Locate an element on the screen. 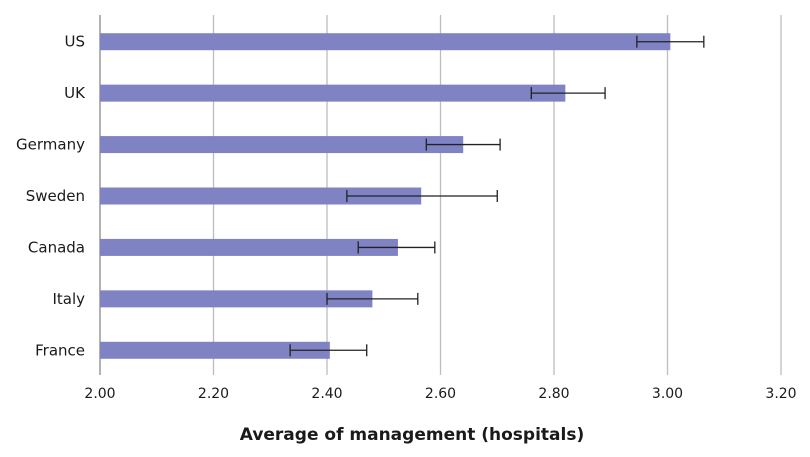 Image resolution: width=810 pixels, height=457 pixels. bar-italy is located at coordinates (236, 299).